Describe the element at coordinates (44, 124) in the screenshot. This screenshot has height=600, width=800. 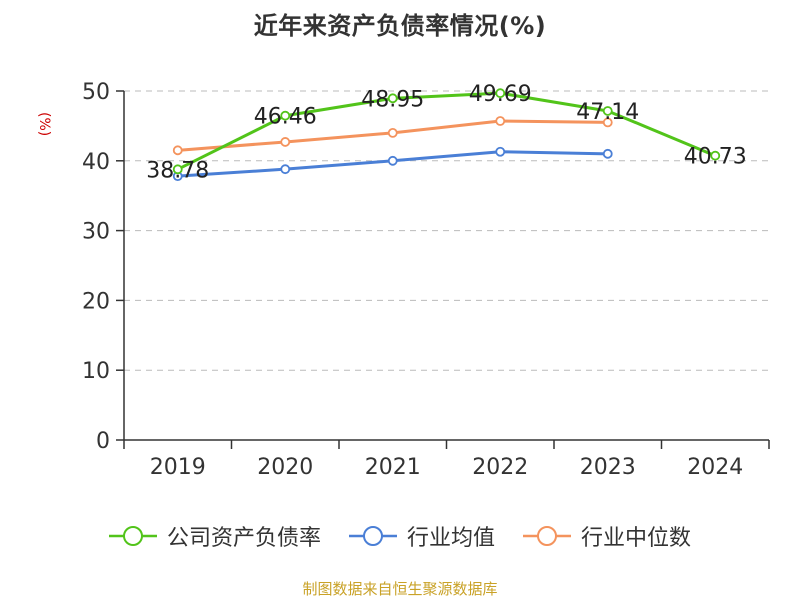
I see `y-axis-unit-label: (%)` at that location.